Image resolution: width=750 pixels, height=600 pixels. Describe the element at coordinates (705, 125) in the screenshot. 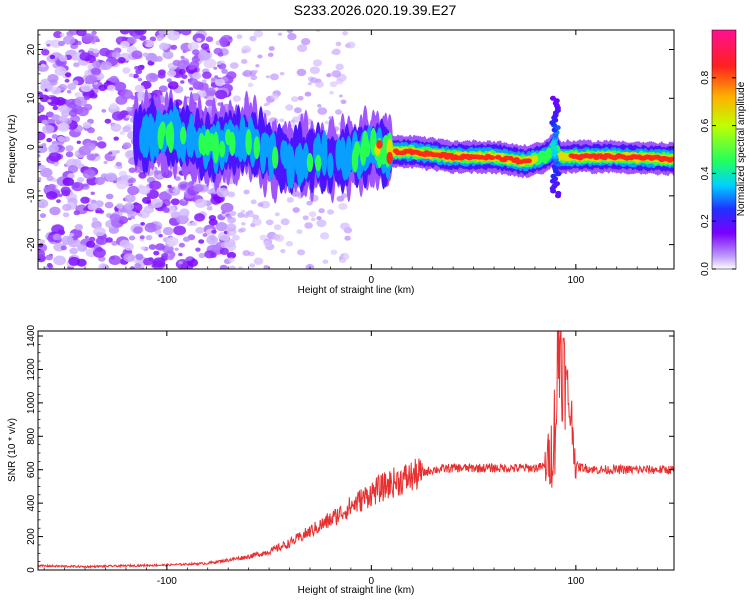

I see `colorbar-tick-label: 0.6` at that location.